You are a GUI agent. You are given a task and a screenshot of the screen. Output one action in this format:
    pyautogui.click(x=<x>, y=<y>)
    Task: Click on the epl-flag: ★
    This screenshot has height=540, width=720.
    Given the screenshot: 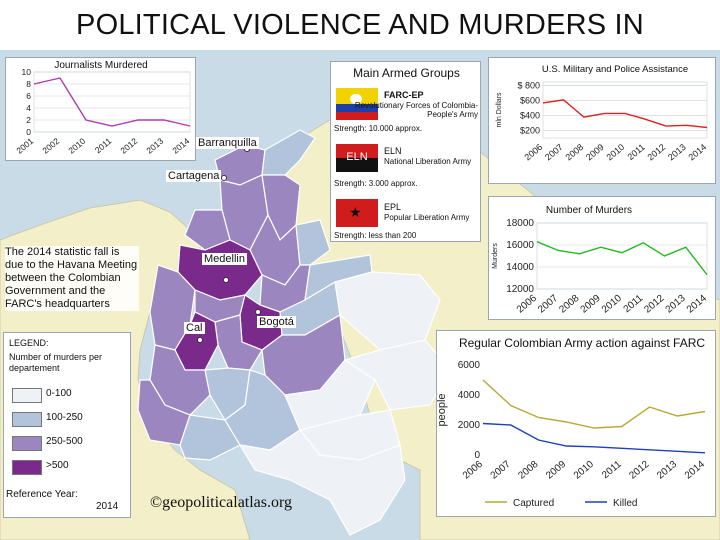 What is the action you would take?
    pyautogui.click(x=357, y=213)
    